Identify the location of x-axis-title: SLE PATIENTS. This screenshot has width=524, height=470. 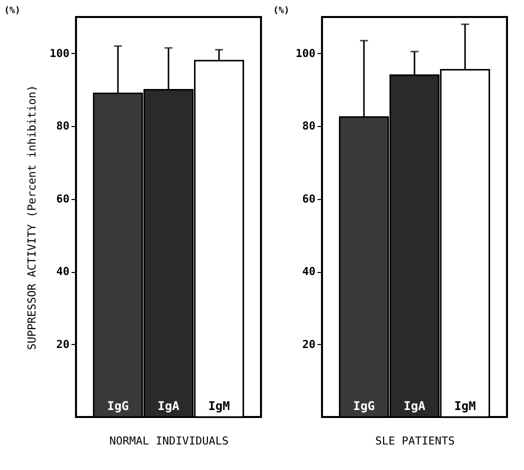
(415, 441).